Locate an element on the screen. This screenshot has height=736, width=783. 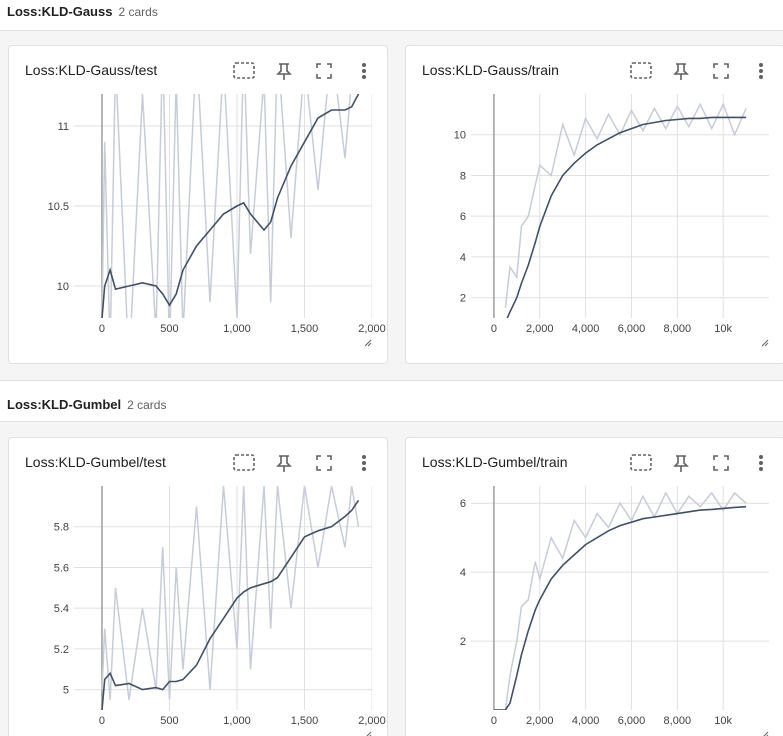
x-tick-label: 8,000 is located at coordinates (678, 721).